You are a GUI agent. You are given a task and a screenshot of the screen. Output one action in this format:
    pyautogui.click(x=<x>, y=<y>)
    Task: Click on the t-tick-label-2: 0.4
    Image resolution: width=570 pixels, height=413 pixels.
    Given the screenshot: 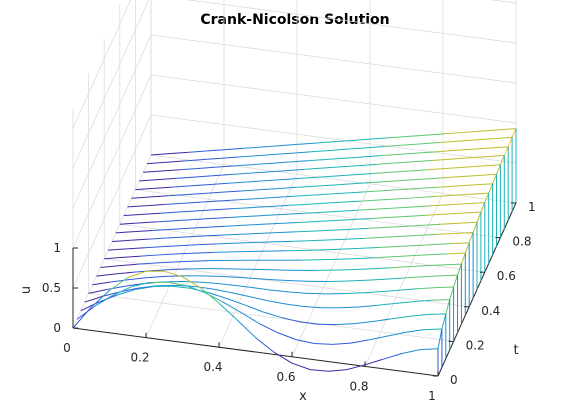 What is the action you would take?
    pyautogui.click(x=490, y=311)
    